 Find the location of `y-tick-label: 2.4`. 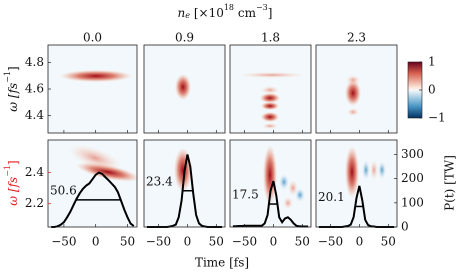

y-tick-label: 2.4 is located at coordinates (34, 172).